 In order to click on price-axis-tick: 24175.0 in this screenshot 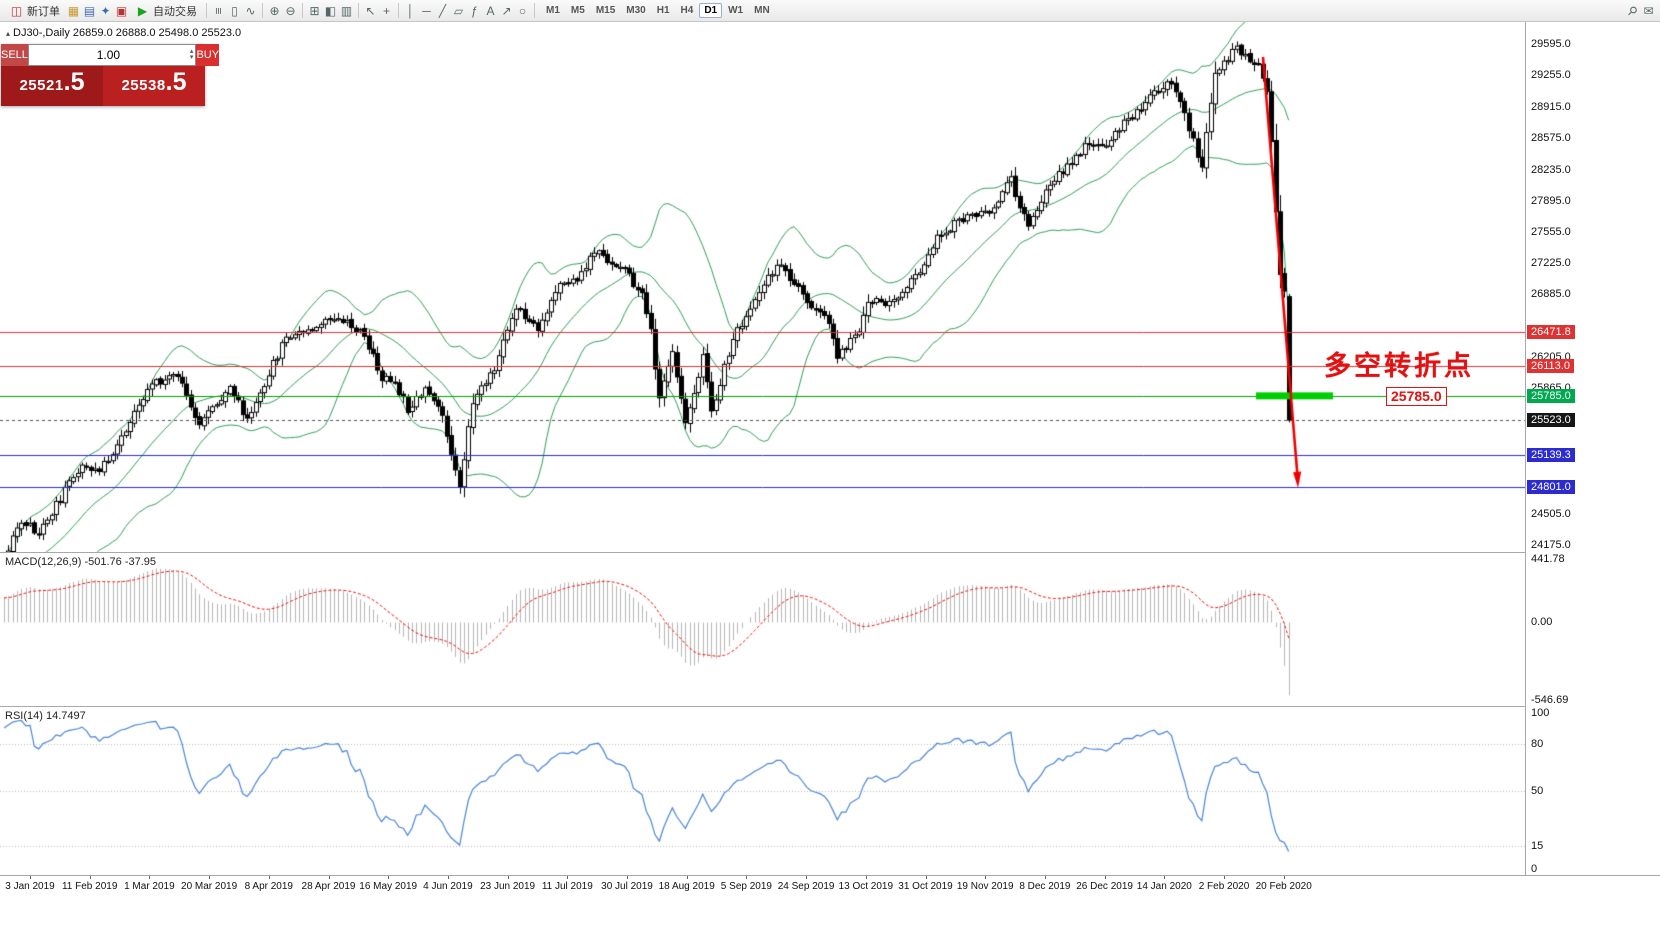, I will do `click(1551, 544)`.